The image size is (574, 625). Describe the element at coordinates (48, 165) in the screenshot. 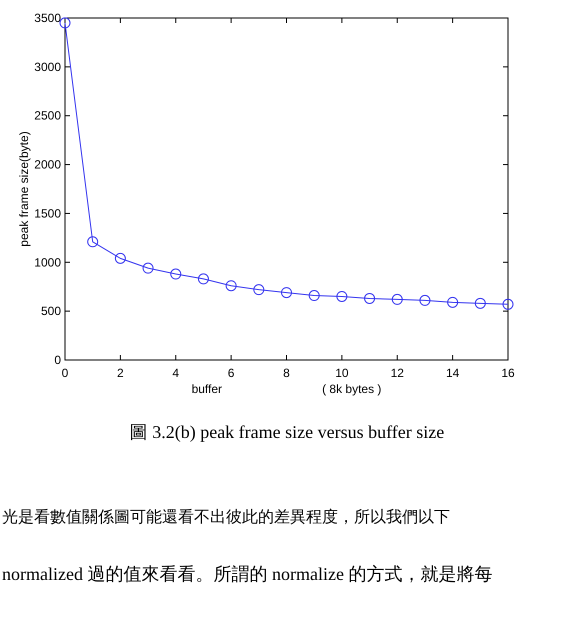

I see `y-tick-label: 2000` at that location.